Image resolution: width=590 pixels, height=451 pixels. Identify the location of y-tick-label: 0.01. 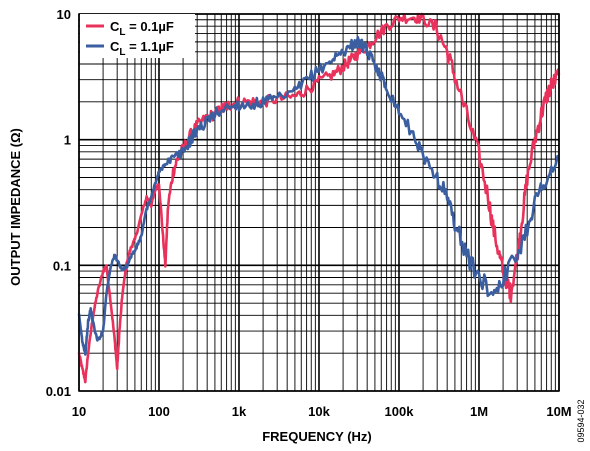
(58, 391).